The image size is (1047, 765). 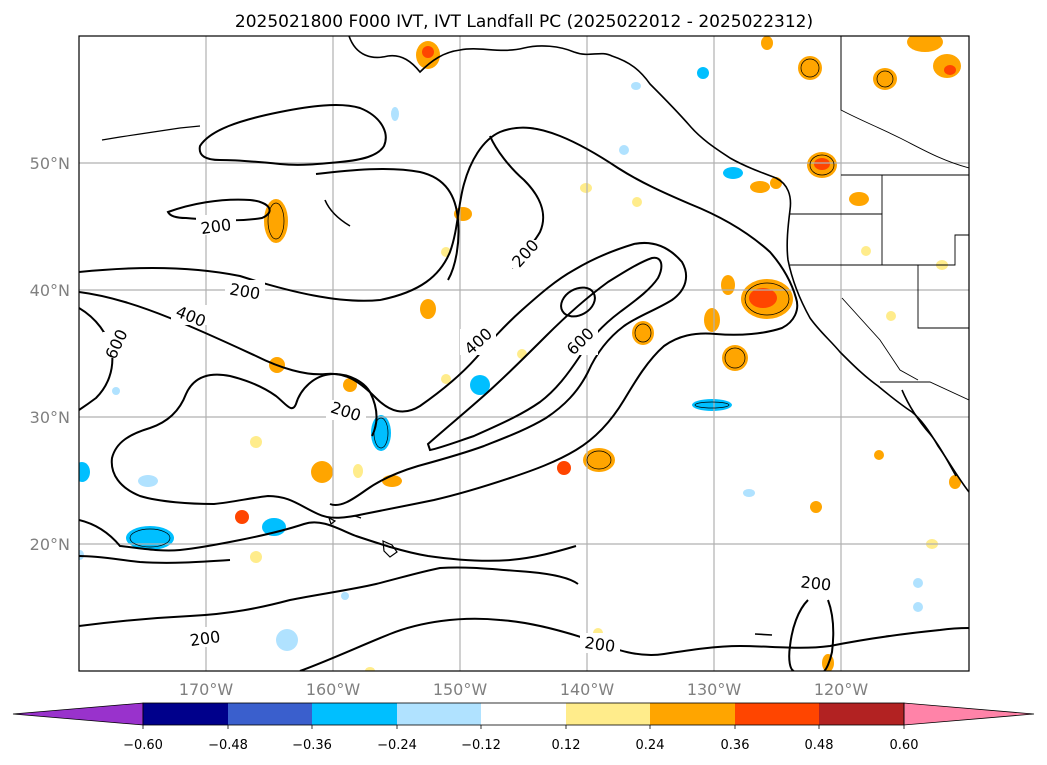 What do you see at coordinates (523, 727) in the screenshot?
I see `colorbar-ticks` at bounding box center [523, 727].